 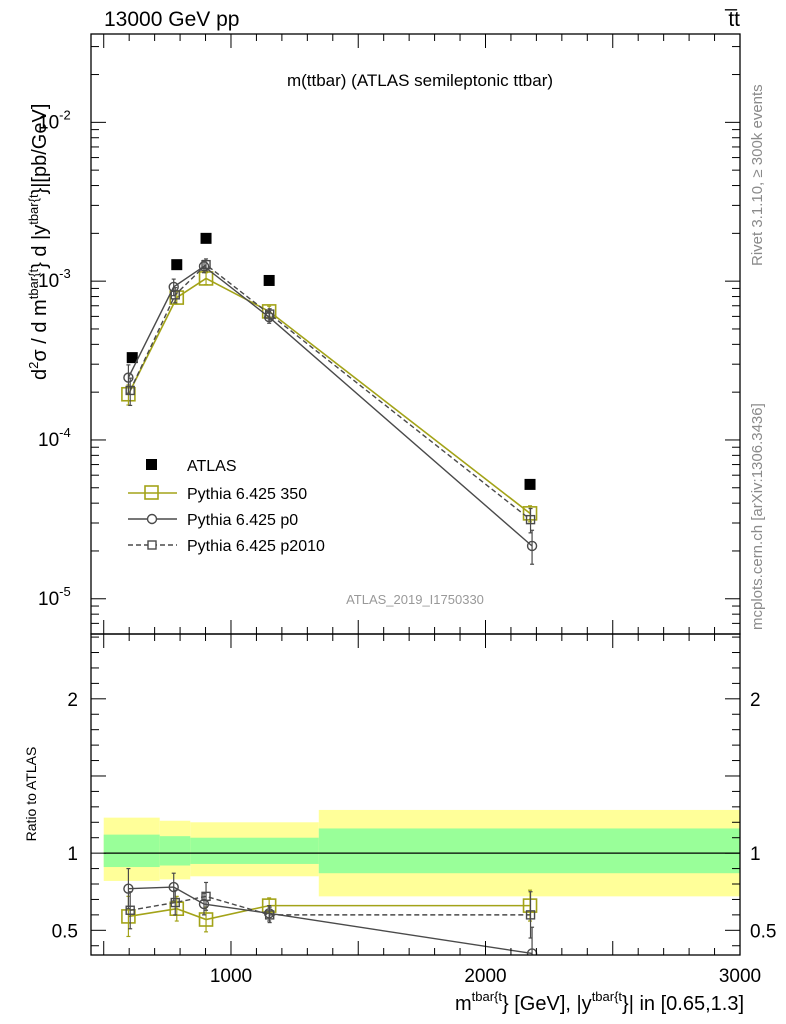 I want to click on series-line-p2010, so click(x=330, y=392).